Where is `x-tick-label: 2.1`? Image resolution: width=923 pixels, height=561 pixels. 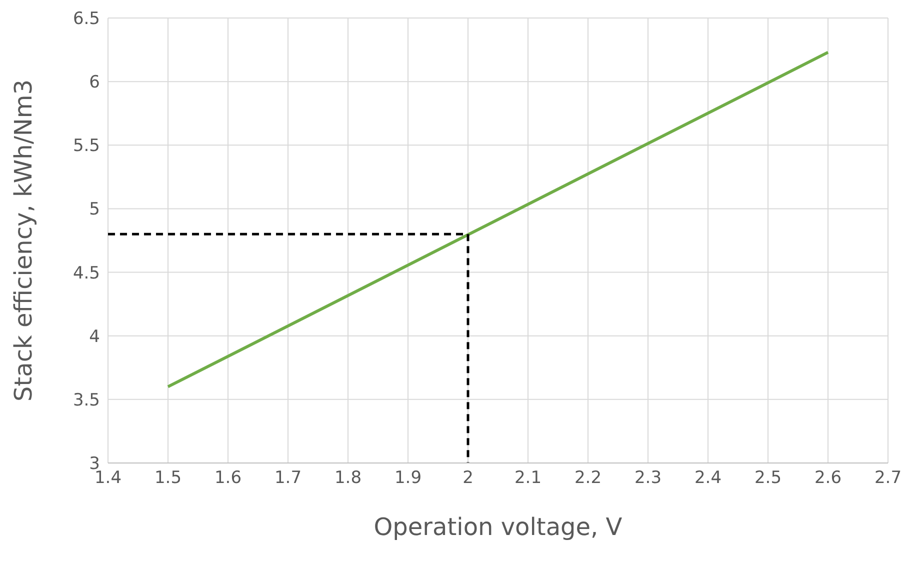
x-tick-label: 2.1 is located at coordinates (528, 478).